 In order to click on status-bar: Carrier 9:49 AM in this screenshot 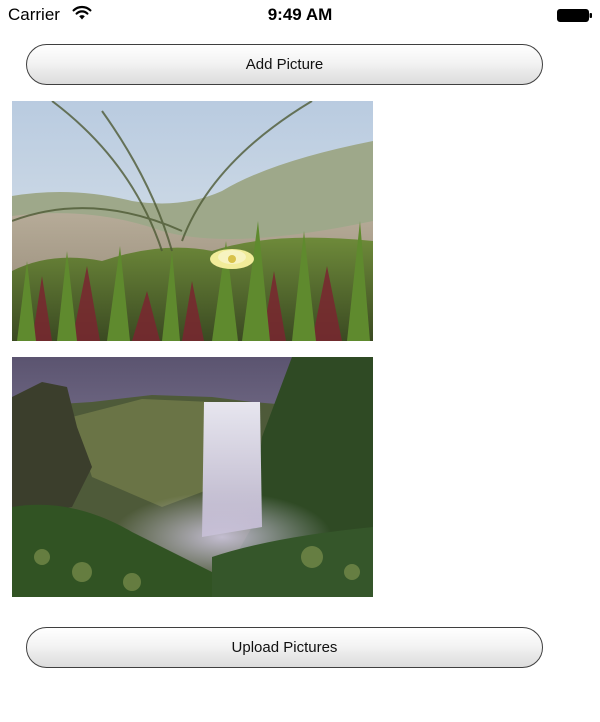, I will do `click(300, 15)`.